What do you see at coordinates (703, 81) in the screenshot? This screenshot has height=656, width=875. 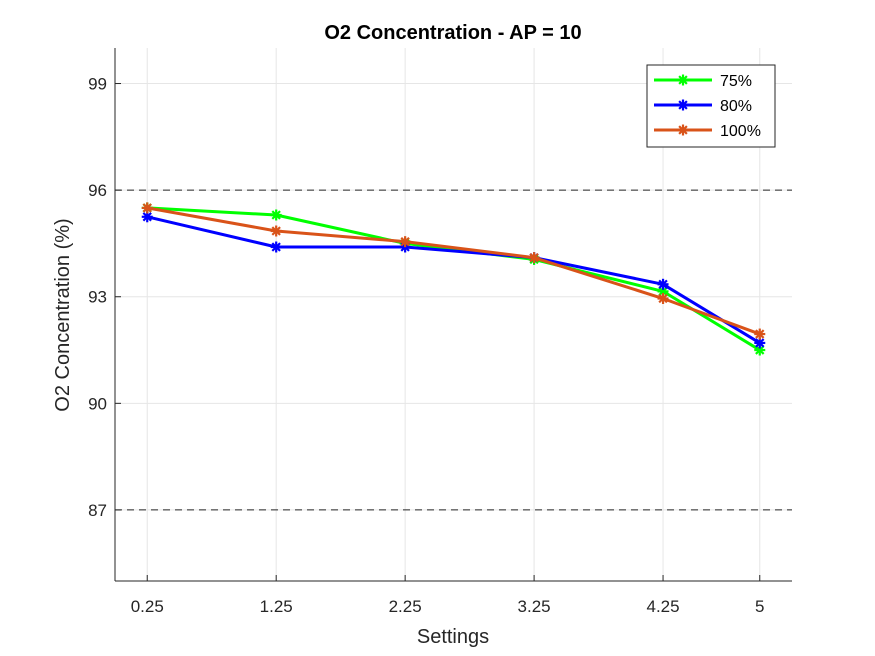 I see `legend-item: 75%` at bounding box center [703, 81].